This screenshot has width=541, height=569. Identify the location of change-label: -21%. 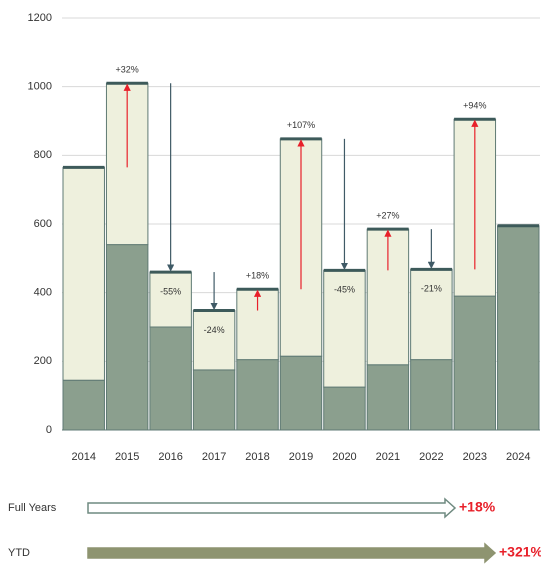
(431, 289).